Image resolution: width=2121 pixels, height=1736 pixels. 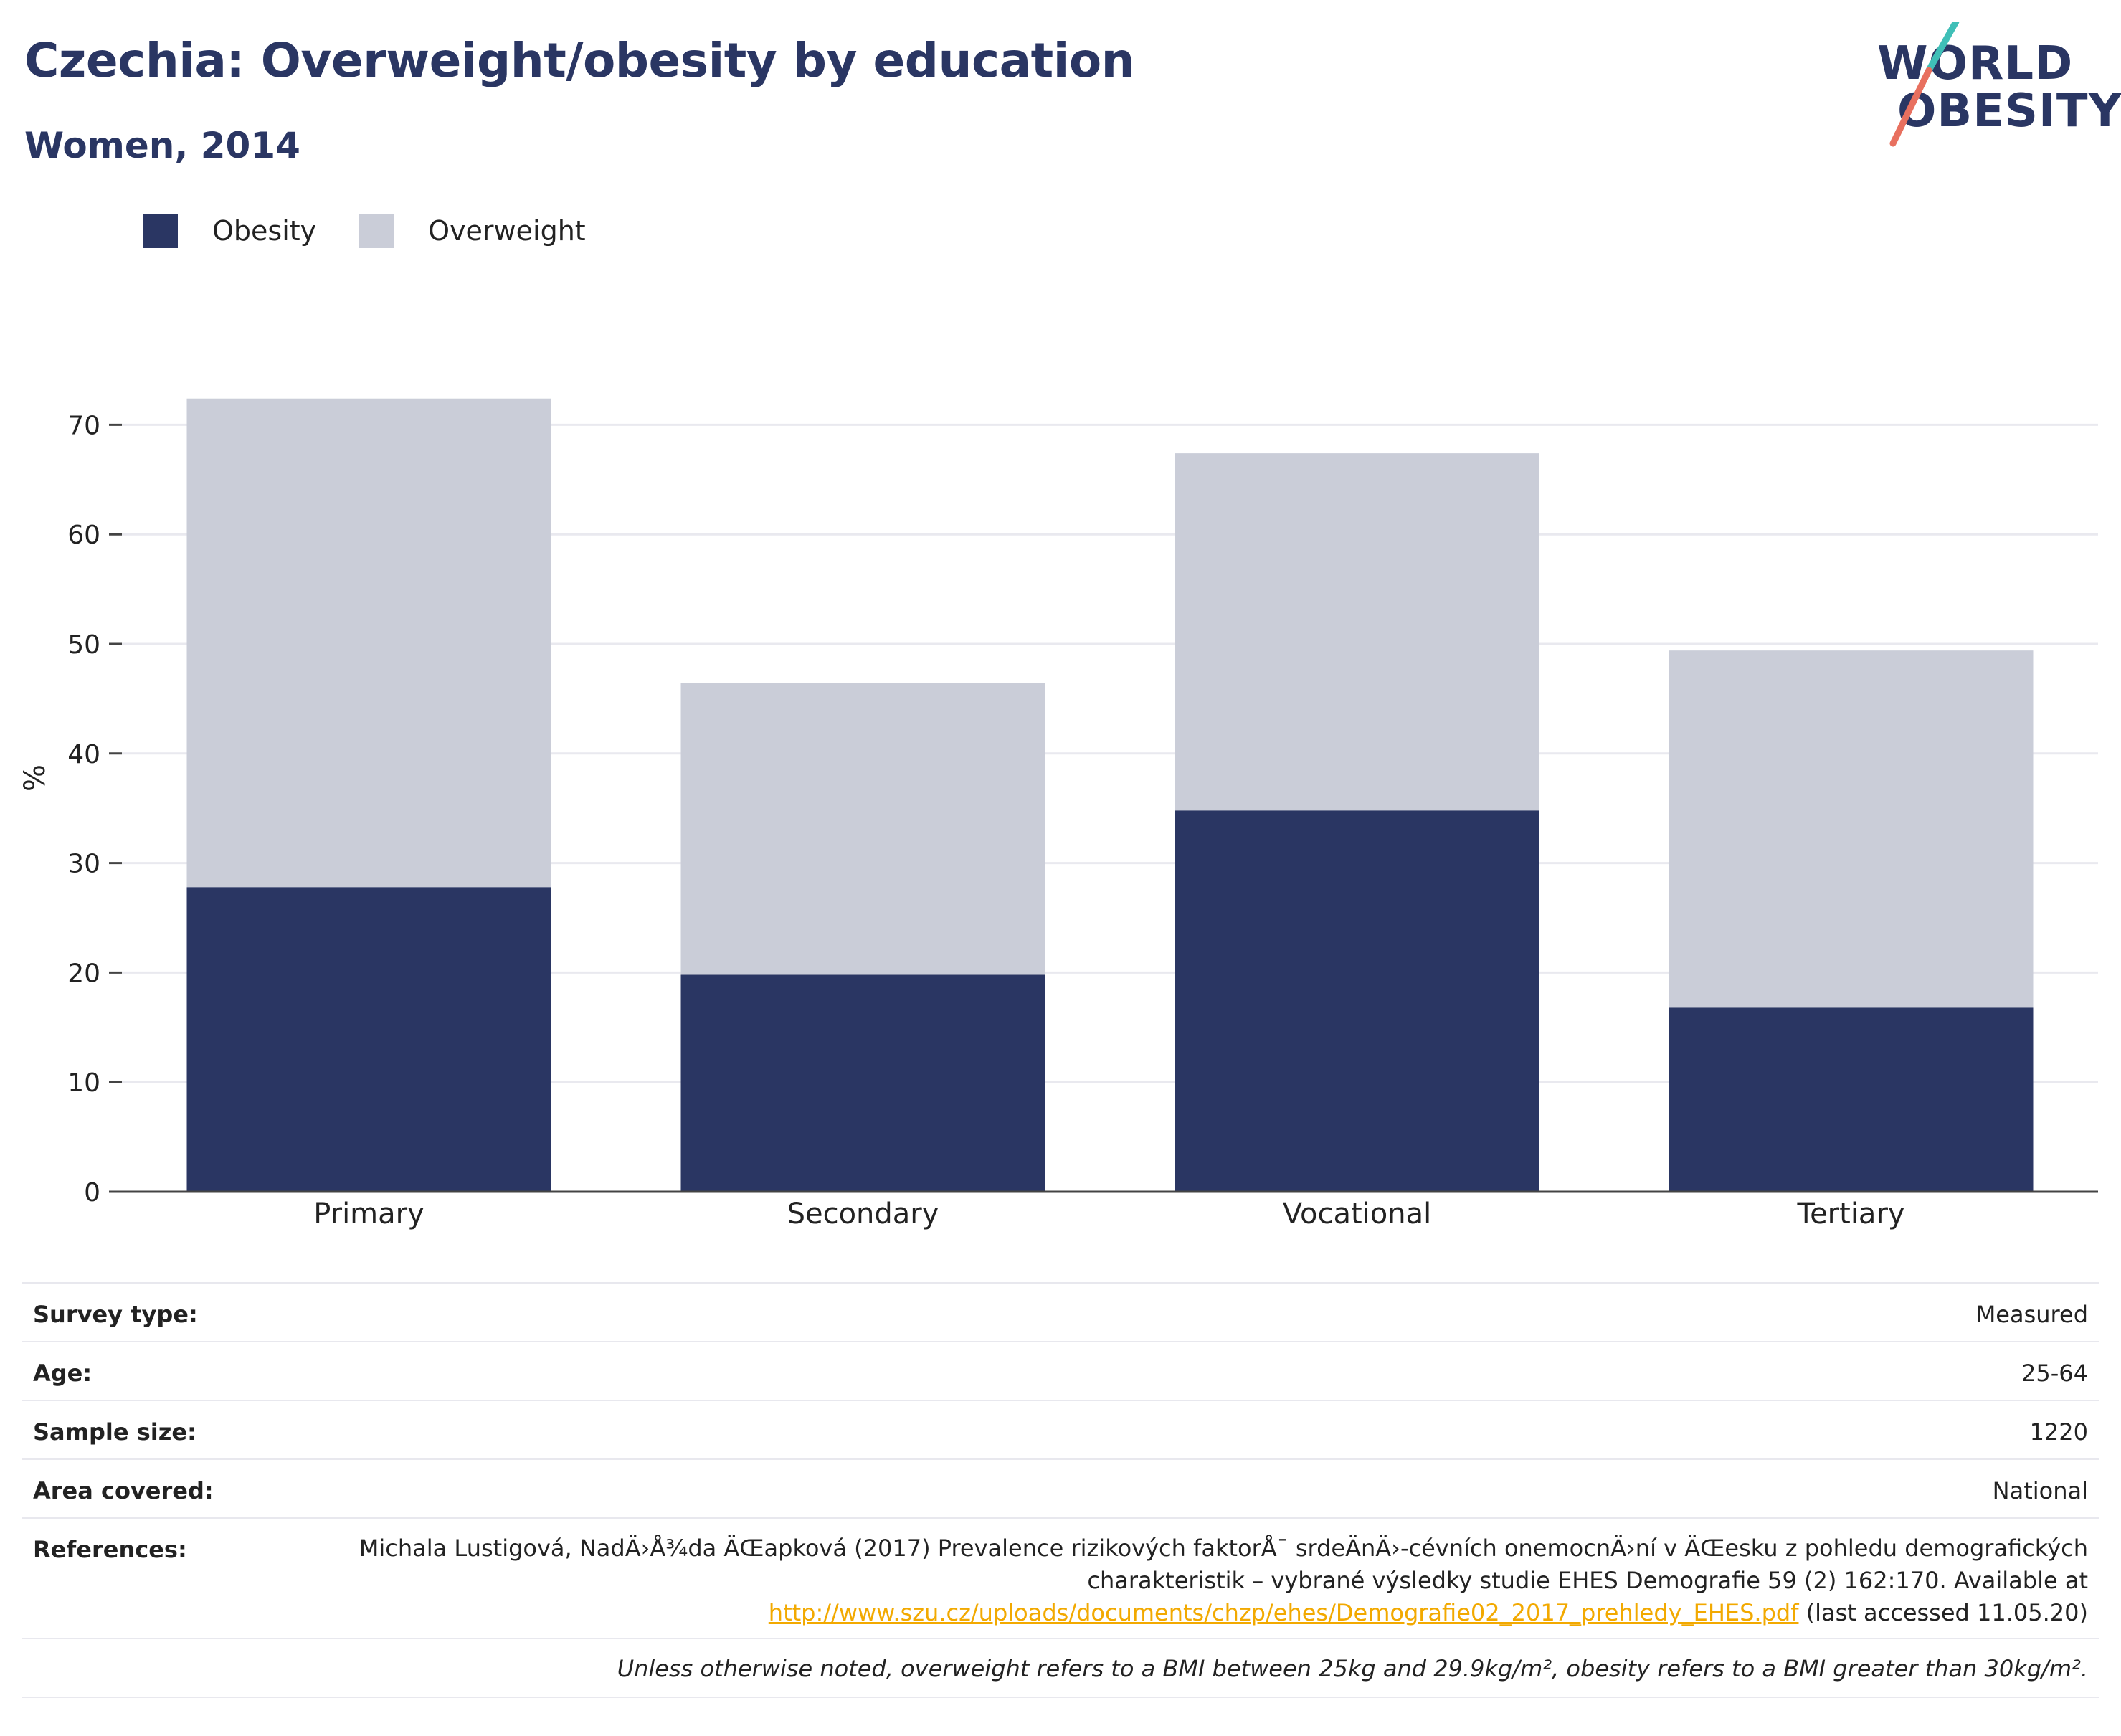 I want to click on sample-size-label: Sample size:, so click(x=114, y=1432).